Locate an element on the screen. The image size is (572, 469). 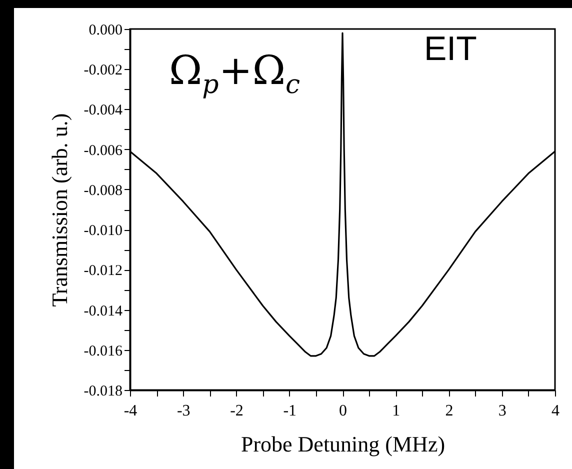
y-tick-label: -0.014 is located at coordinates (103, 311).